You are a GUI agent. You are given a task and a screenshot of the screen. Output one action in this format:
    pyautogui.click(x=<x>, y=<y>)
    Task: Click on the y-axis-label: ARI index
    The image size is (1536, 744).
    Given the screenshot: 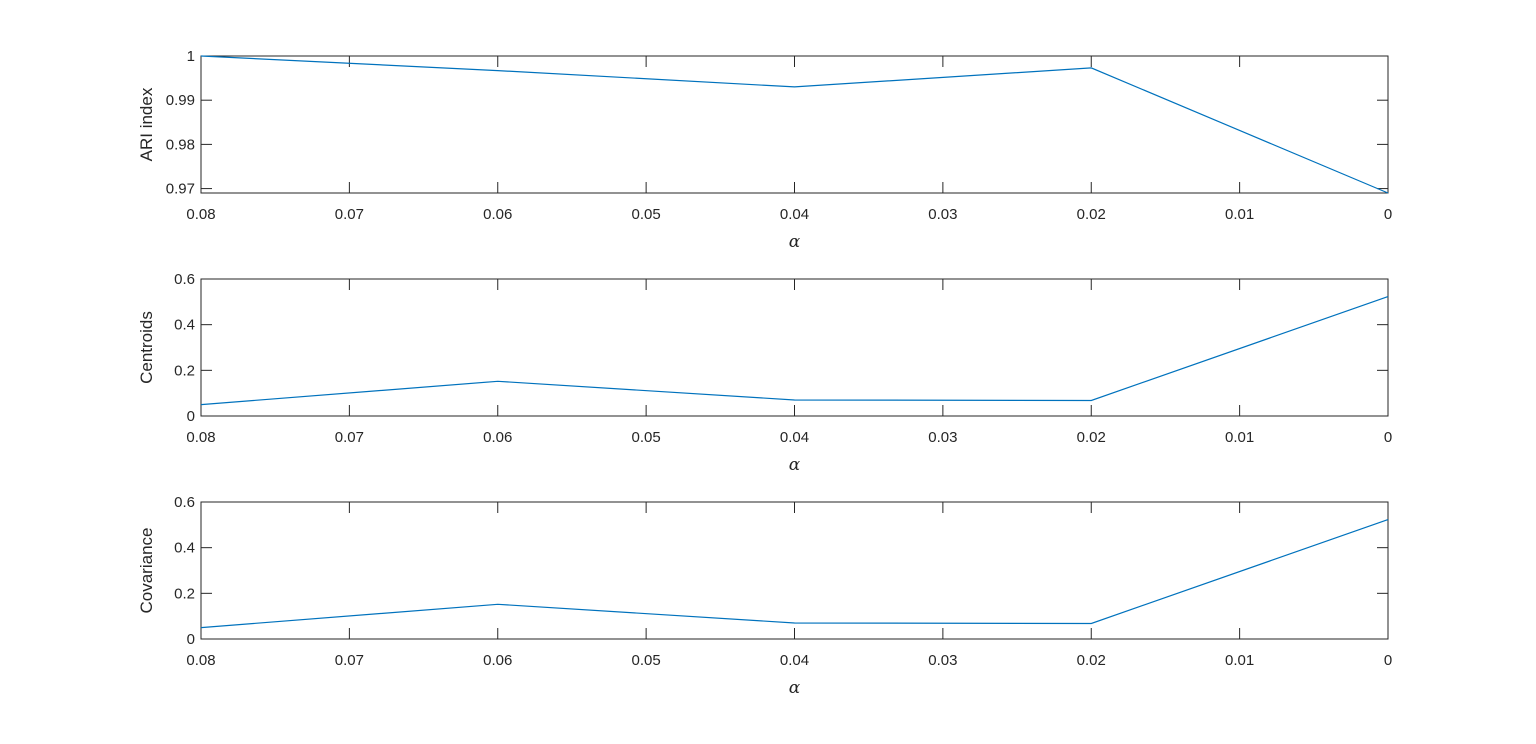 What is the action you would take?
    pyautogui.click(x=146, y=124)
    